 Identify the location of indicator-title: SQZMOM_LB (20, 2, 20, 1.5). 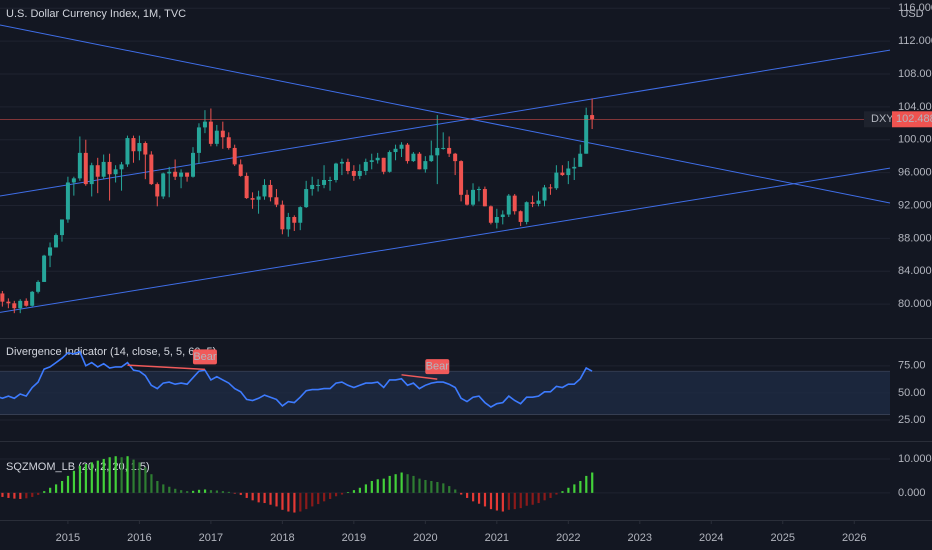
(78, 467).